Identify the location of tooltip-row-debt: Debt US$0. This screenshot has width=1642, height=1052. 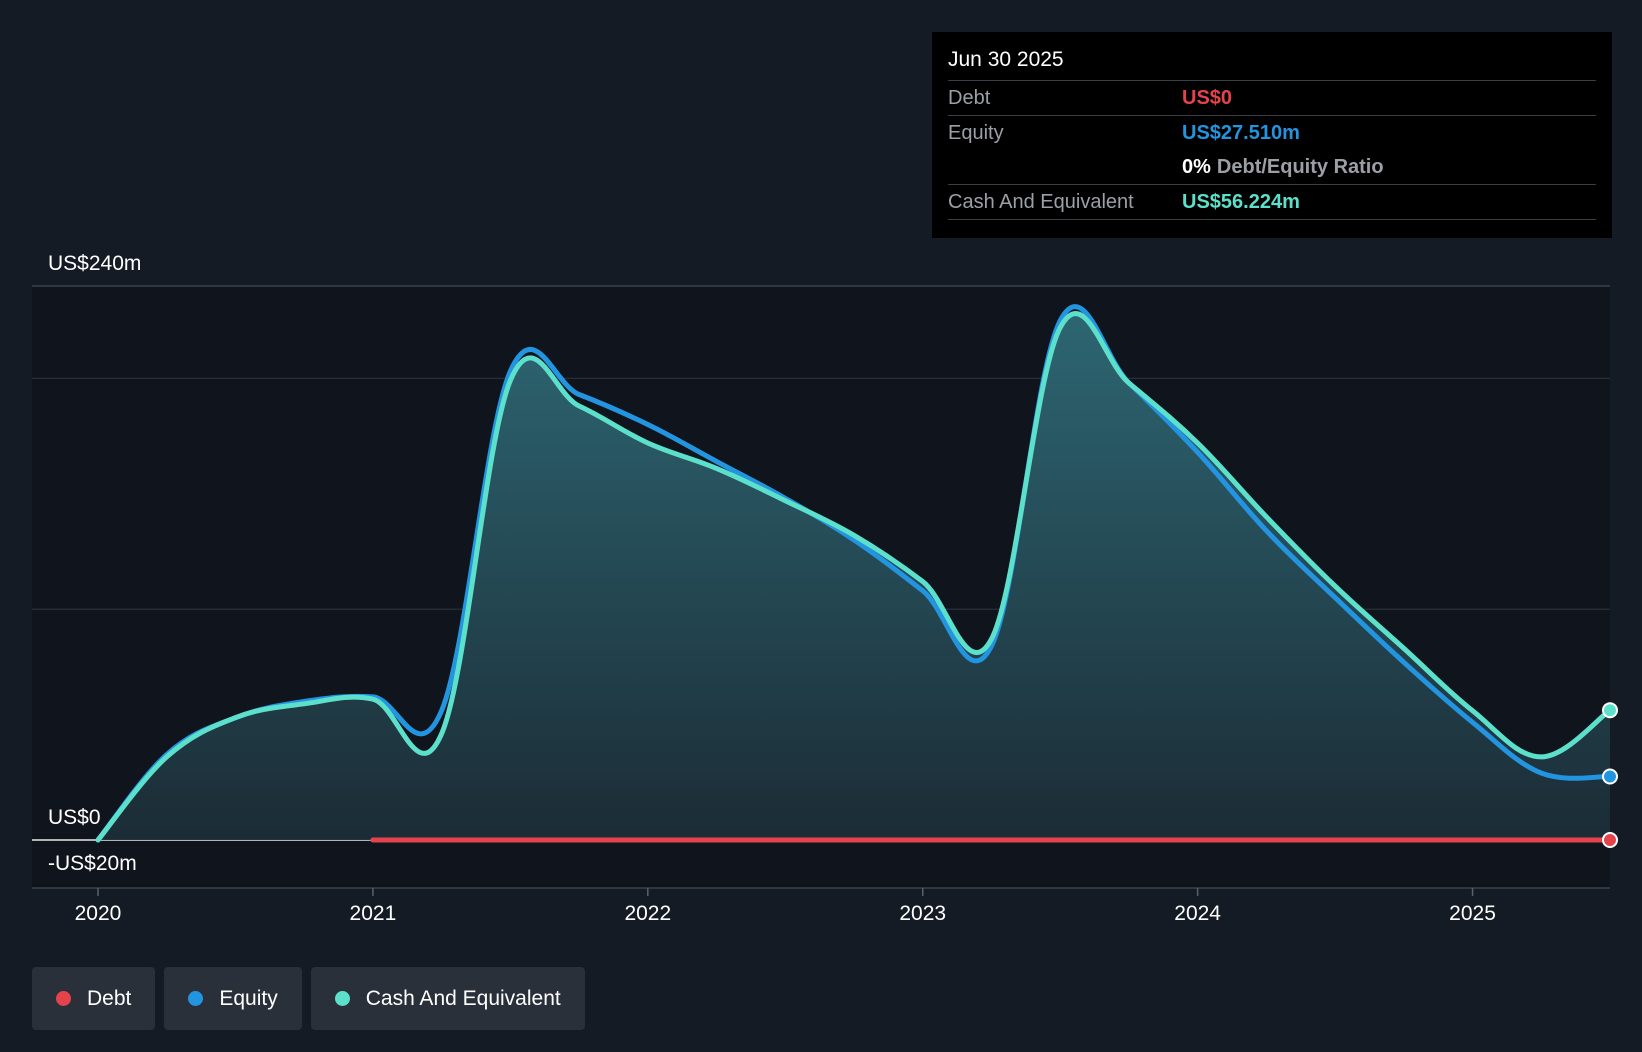
(1272, 97).